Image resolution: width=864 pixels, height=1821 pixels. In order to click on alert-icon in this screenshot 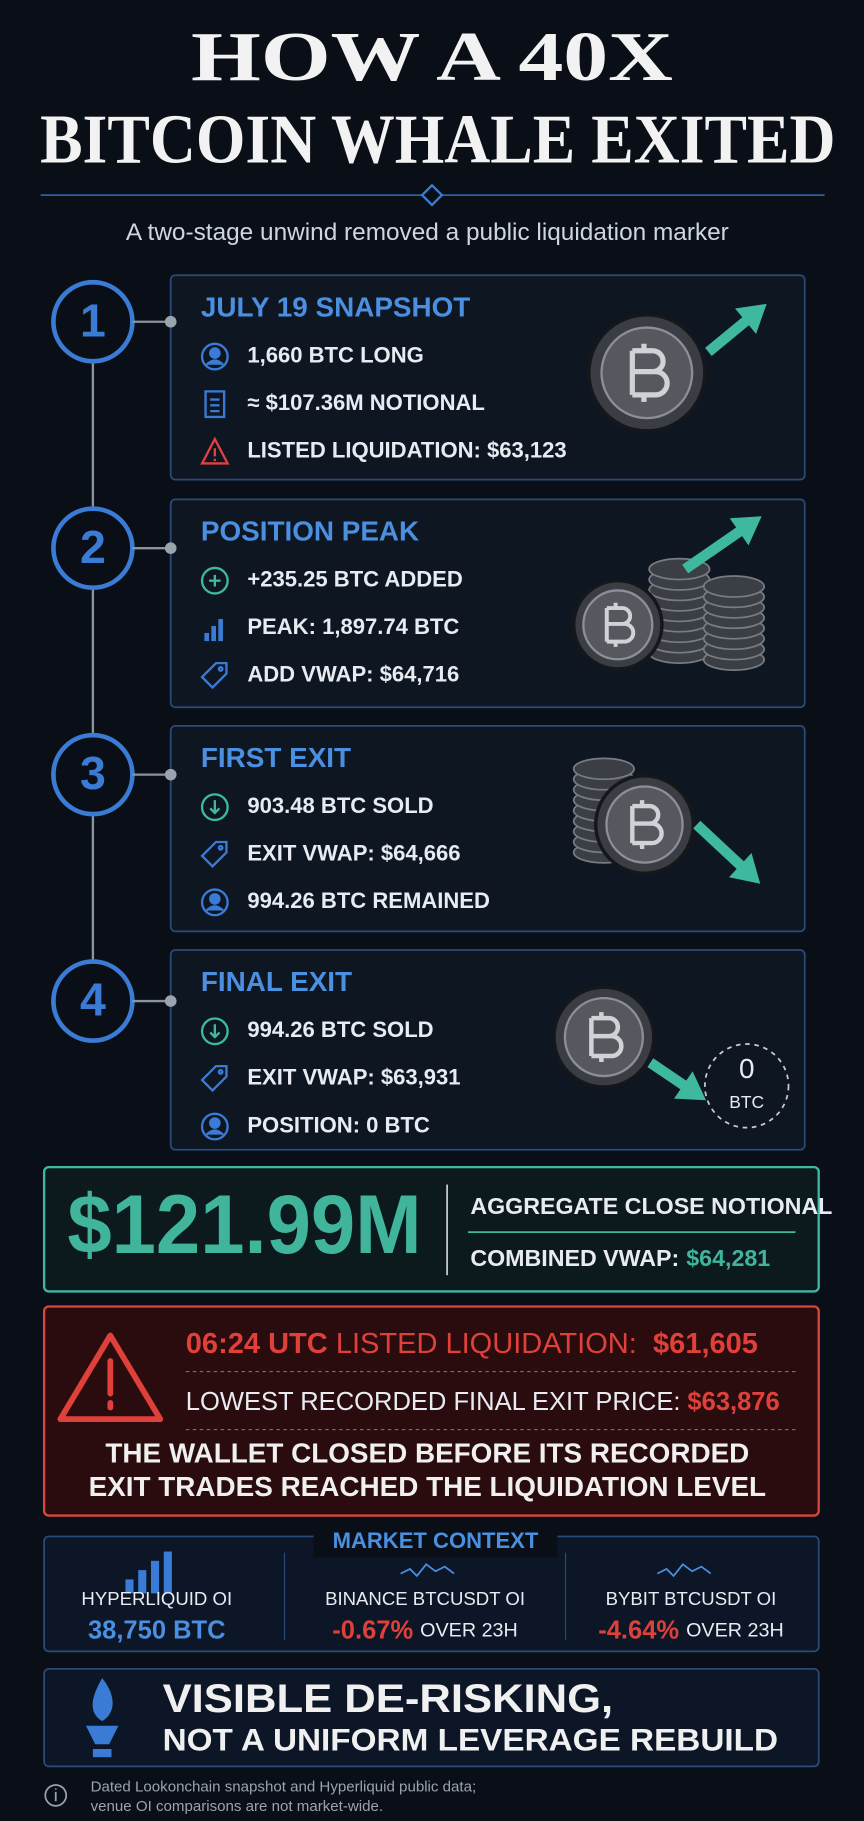, I will do `click(110, 1377)`.